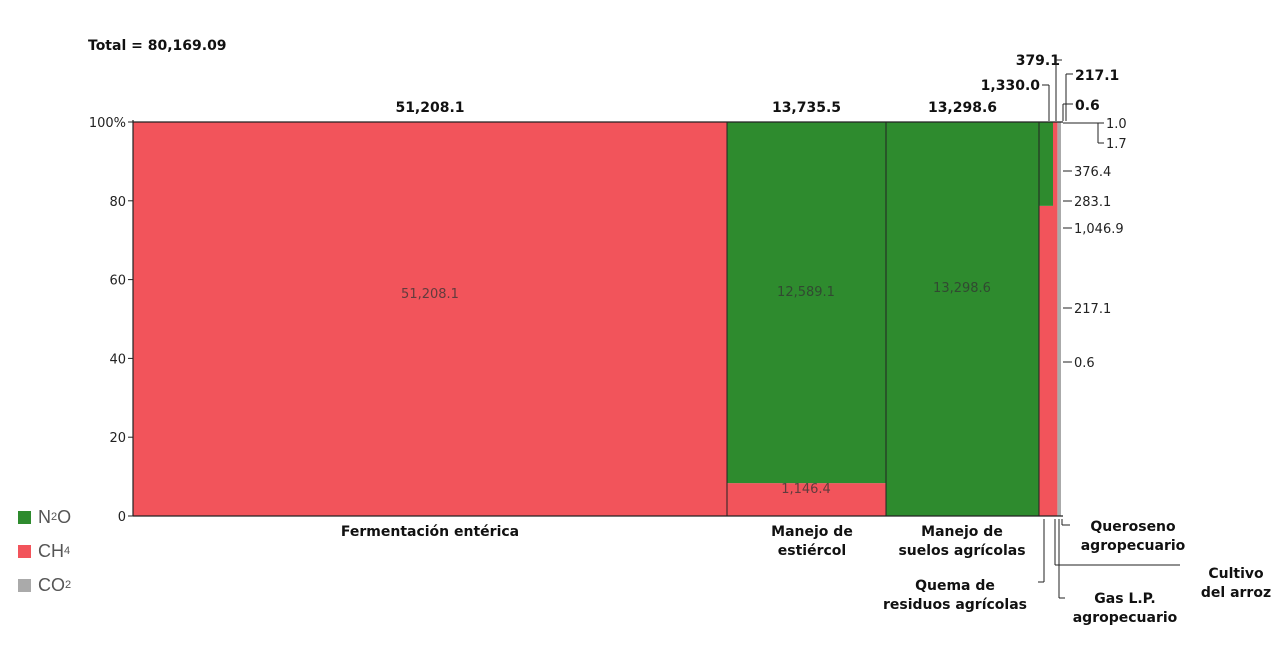  What do you see at coordinates (812, 551) in the screenshot?
I see `x-label-estiercol-line-1: estiércol` at bounding box center [812, 551].